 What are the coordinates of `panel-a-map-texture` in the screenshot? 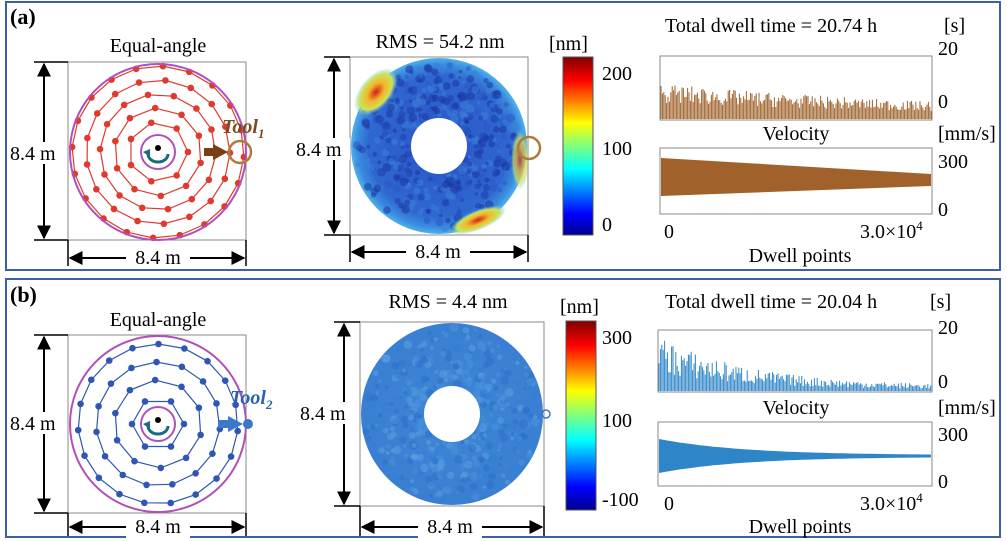 It's located at (438, 146).